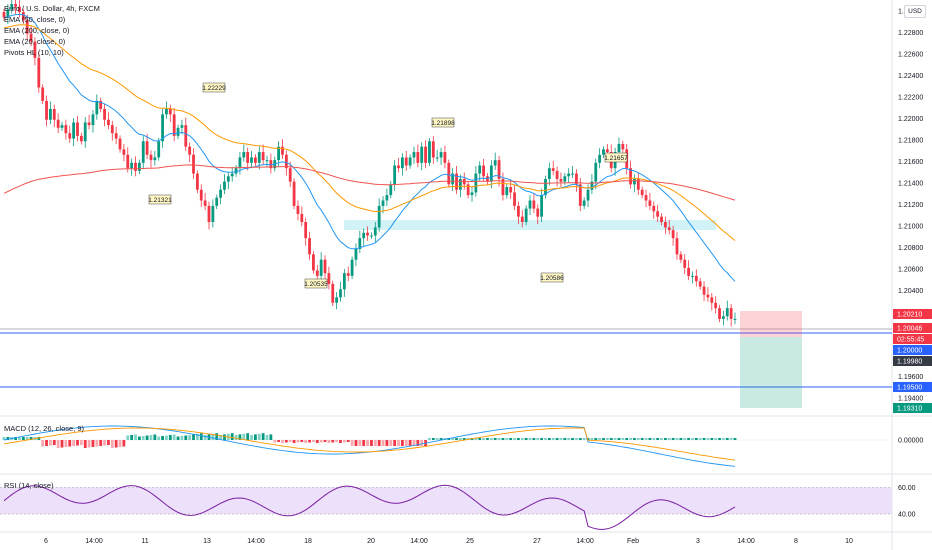 Image resolution: width=932 pixels, height=550 pixels. What do you see at coordinates (910, 398) in the screenshot?
I see `price-tick-label: 1.19400` at bounding box center [910, 398].